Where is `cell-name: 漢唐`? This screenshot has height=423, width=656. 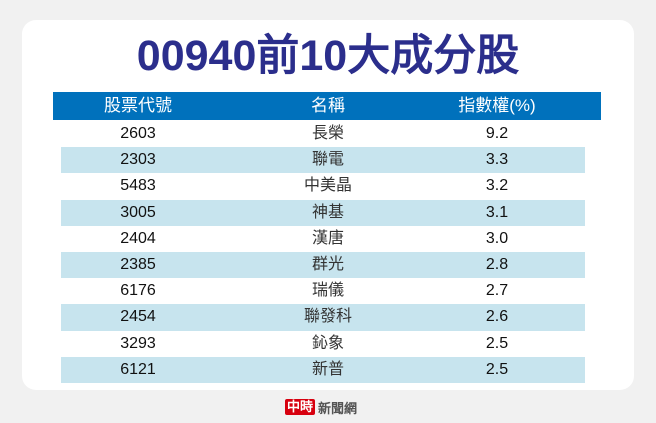 cell-name: 漢唐 is located at coordinates (328, 238).